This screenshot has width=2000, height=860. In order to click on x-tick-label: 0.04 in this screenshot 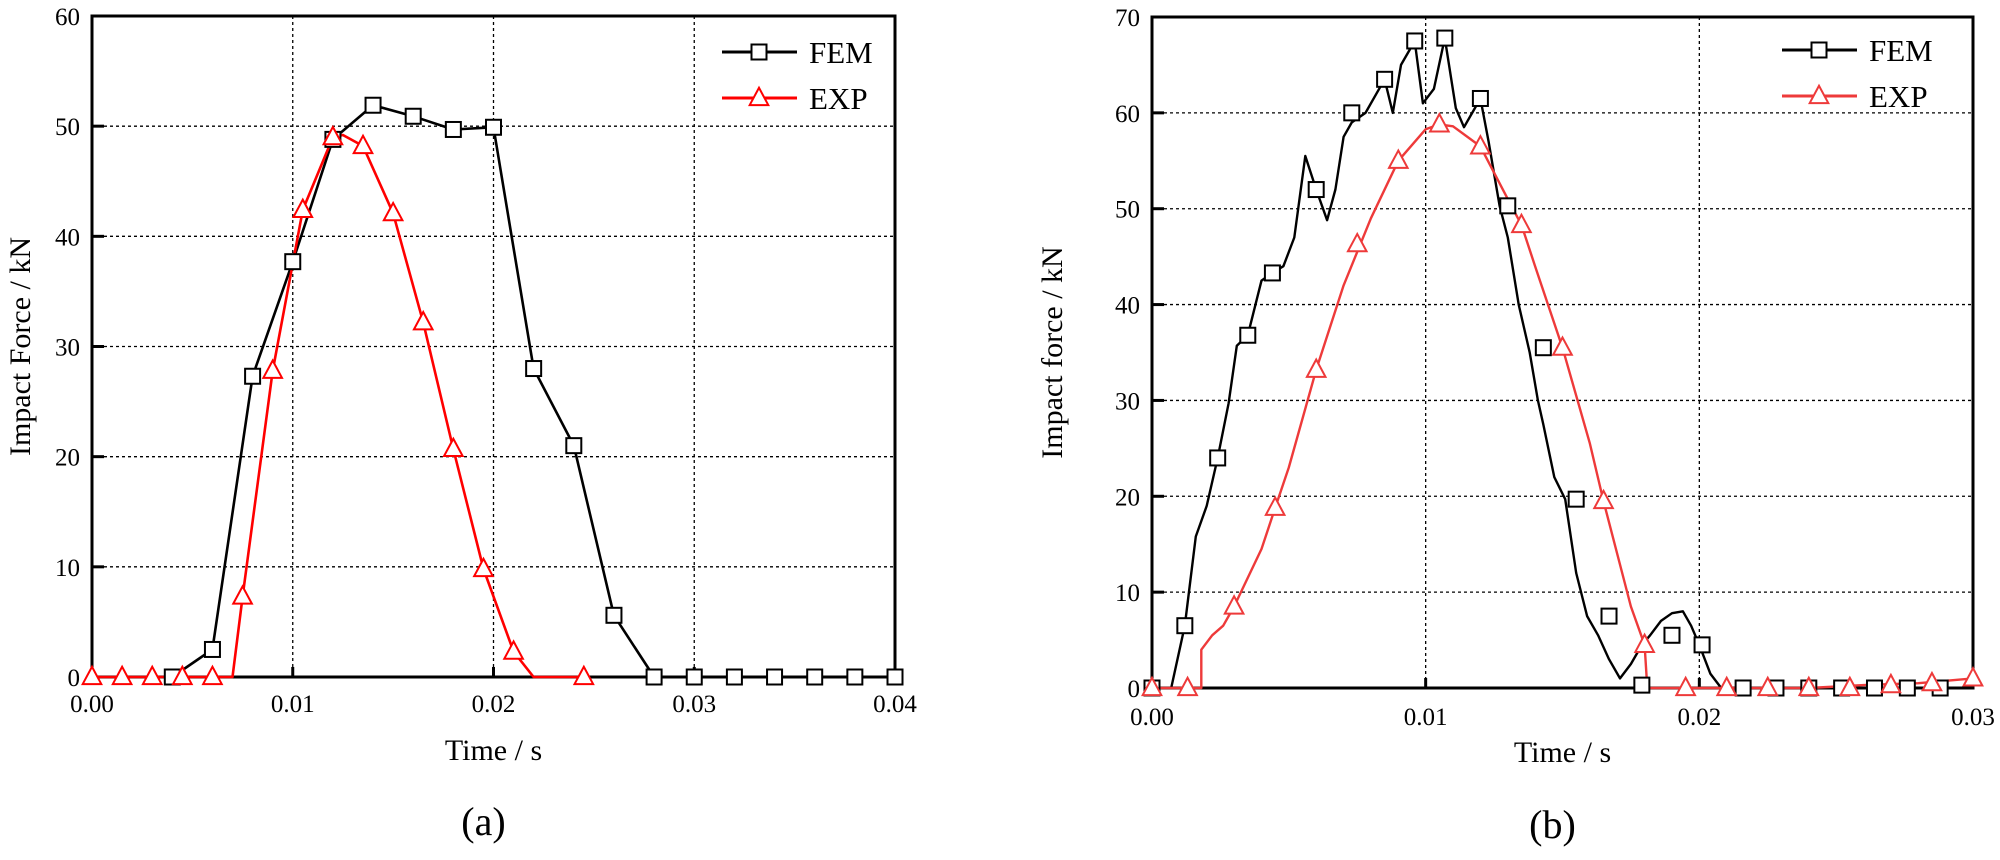, I will do `click(895, 704)`.